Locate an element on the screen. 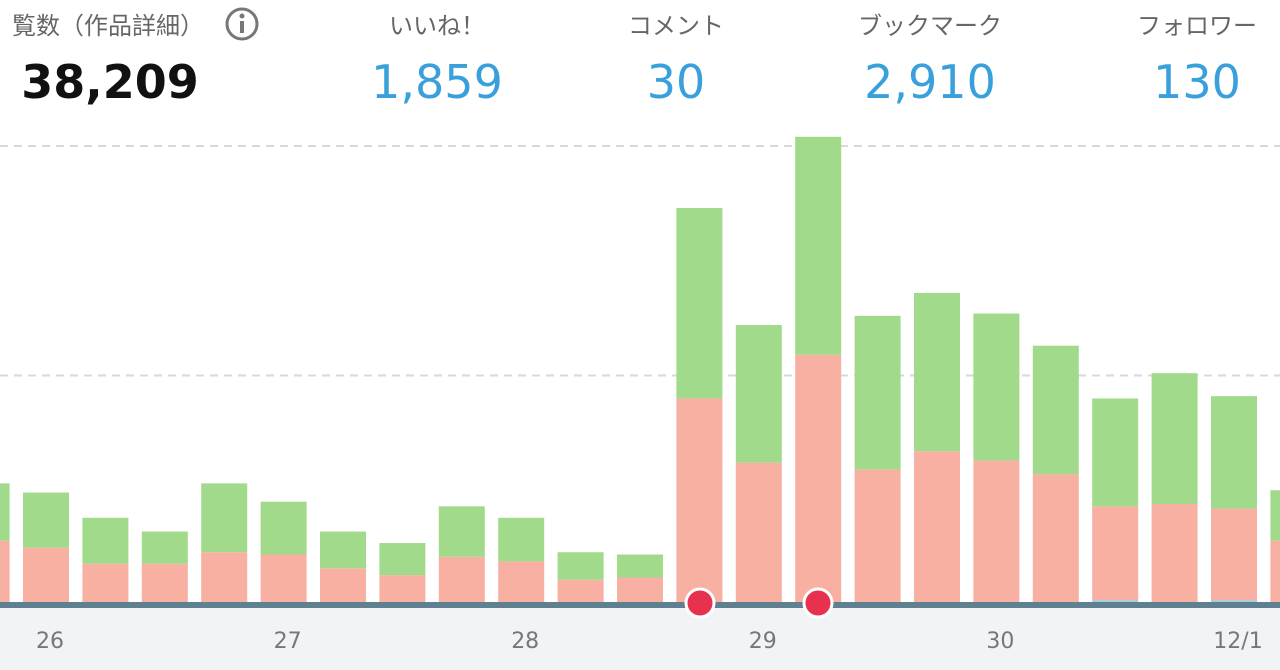  stat-value: 38,209 is located at coordinates (110, 82).